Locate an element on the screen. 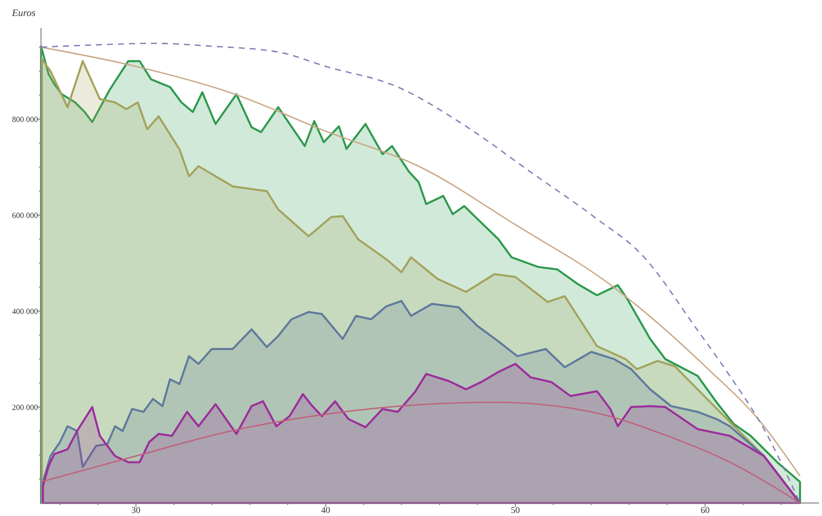 The height and width of the screenshot is (516, 822). y-tick-label: 200 000 is located at coordinates (25, 407).